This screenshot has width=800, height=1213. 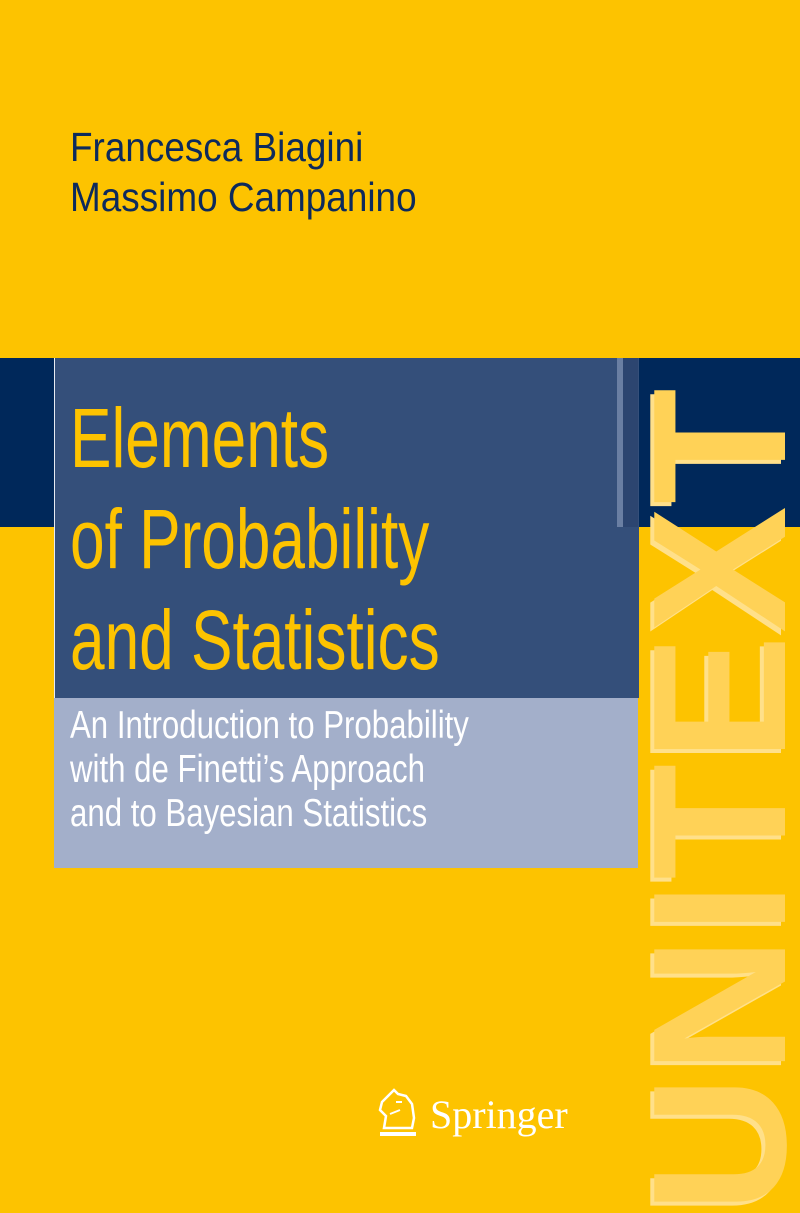 What do you see at coordinates (249, 813) in the screenshot?
I see `subtitle-line-3: and to Bayesian Statistics` at bounding box center [249, 813].